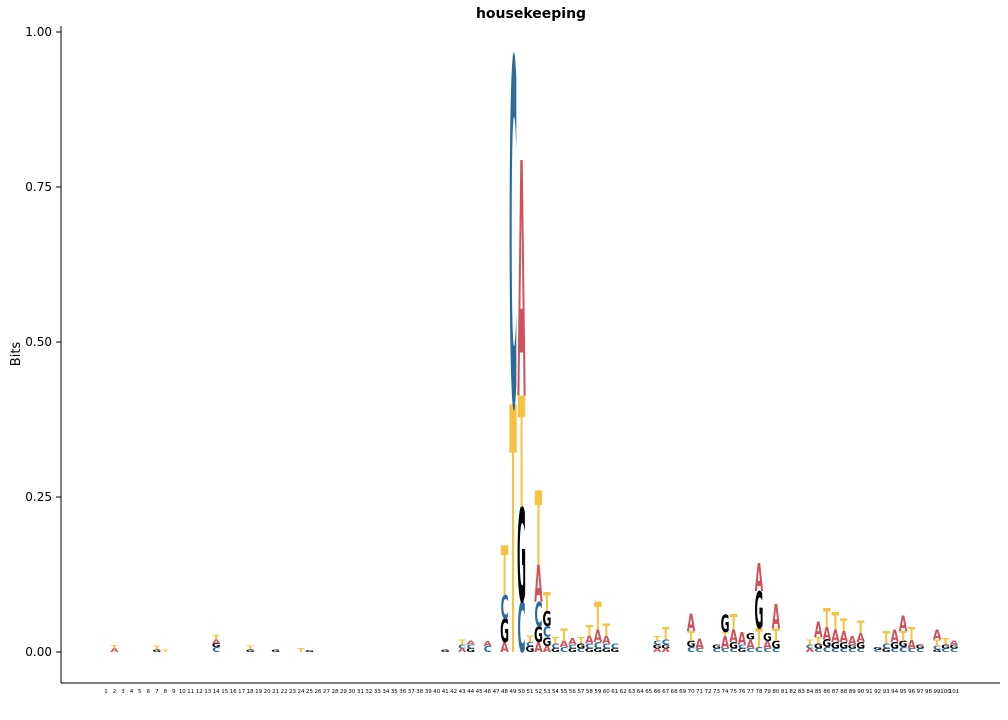 This screenshot has width=1008, height=720. I want to click on x-tick-label: 83, so click(801, 692).